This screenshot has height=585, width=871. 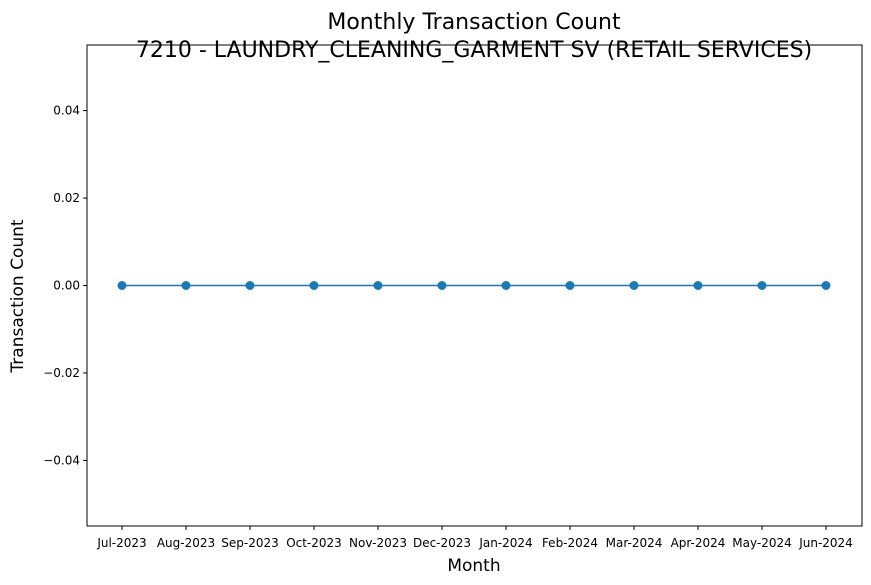 What do you see at coordinates (61, 460) in the screenshot?
I see `y-tick-label: −0.04` at bounding box center [61, 460].